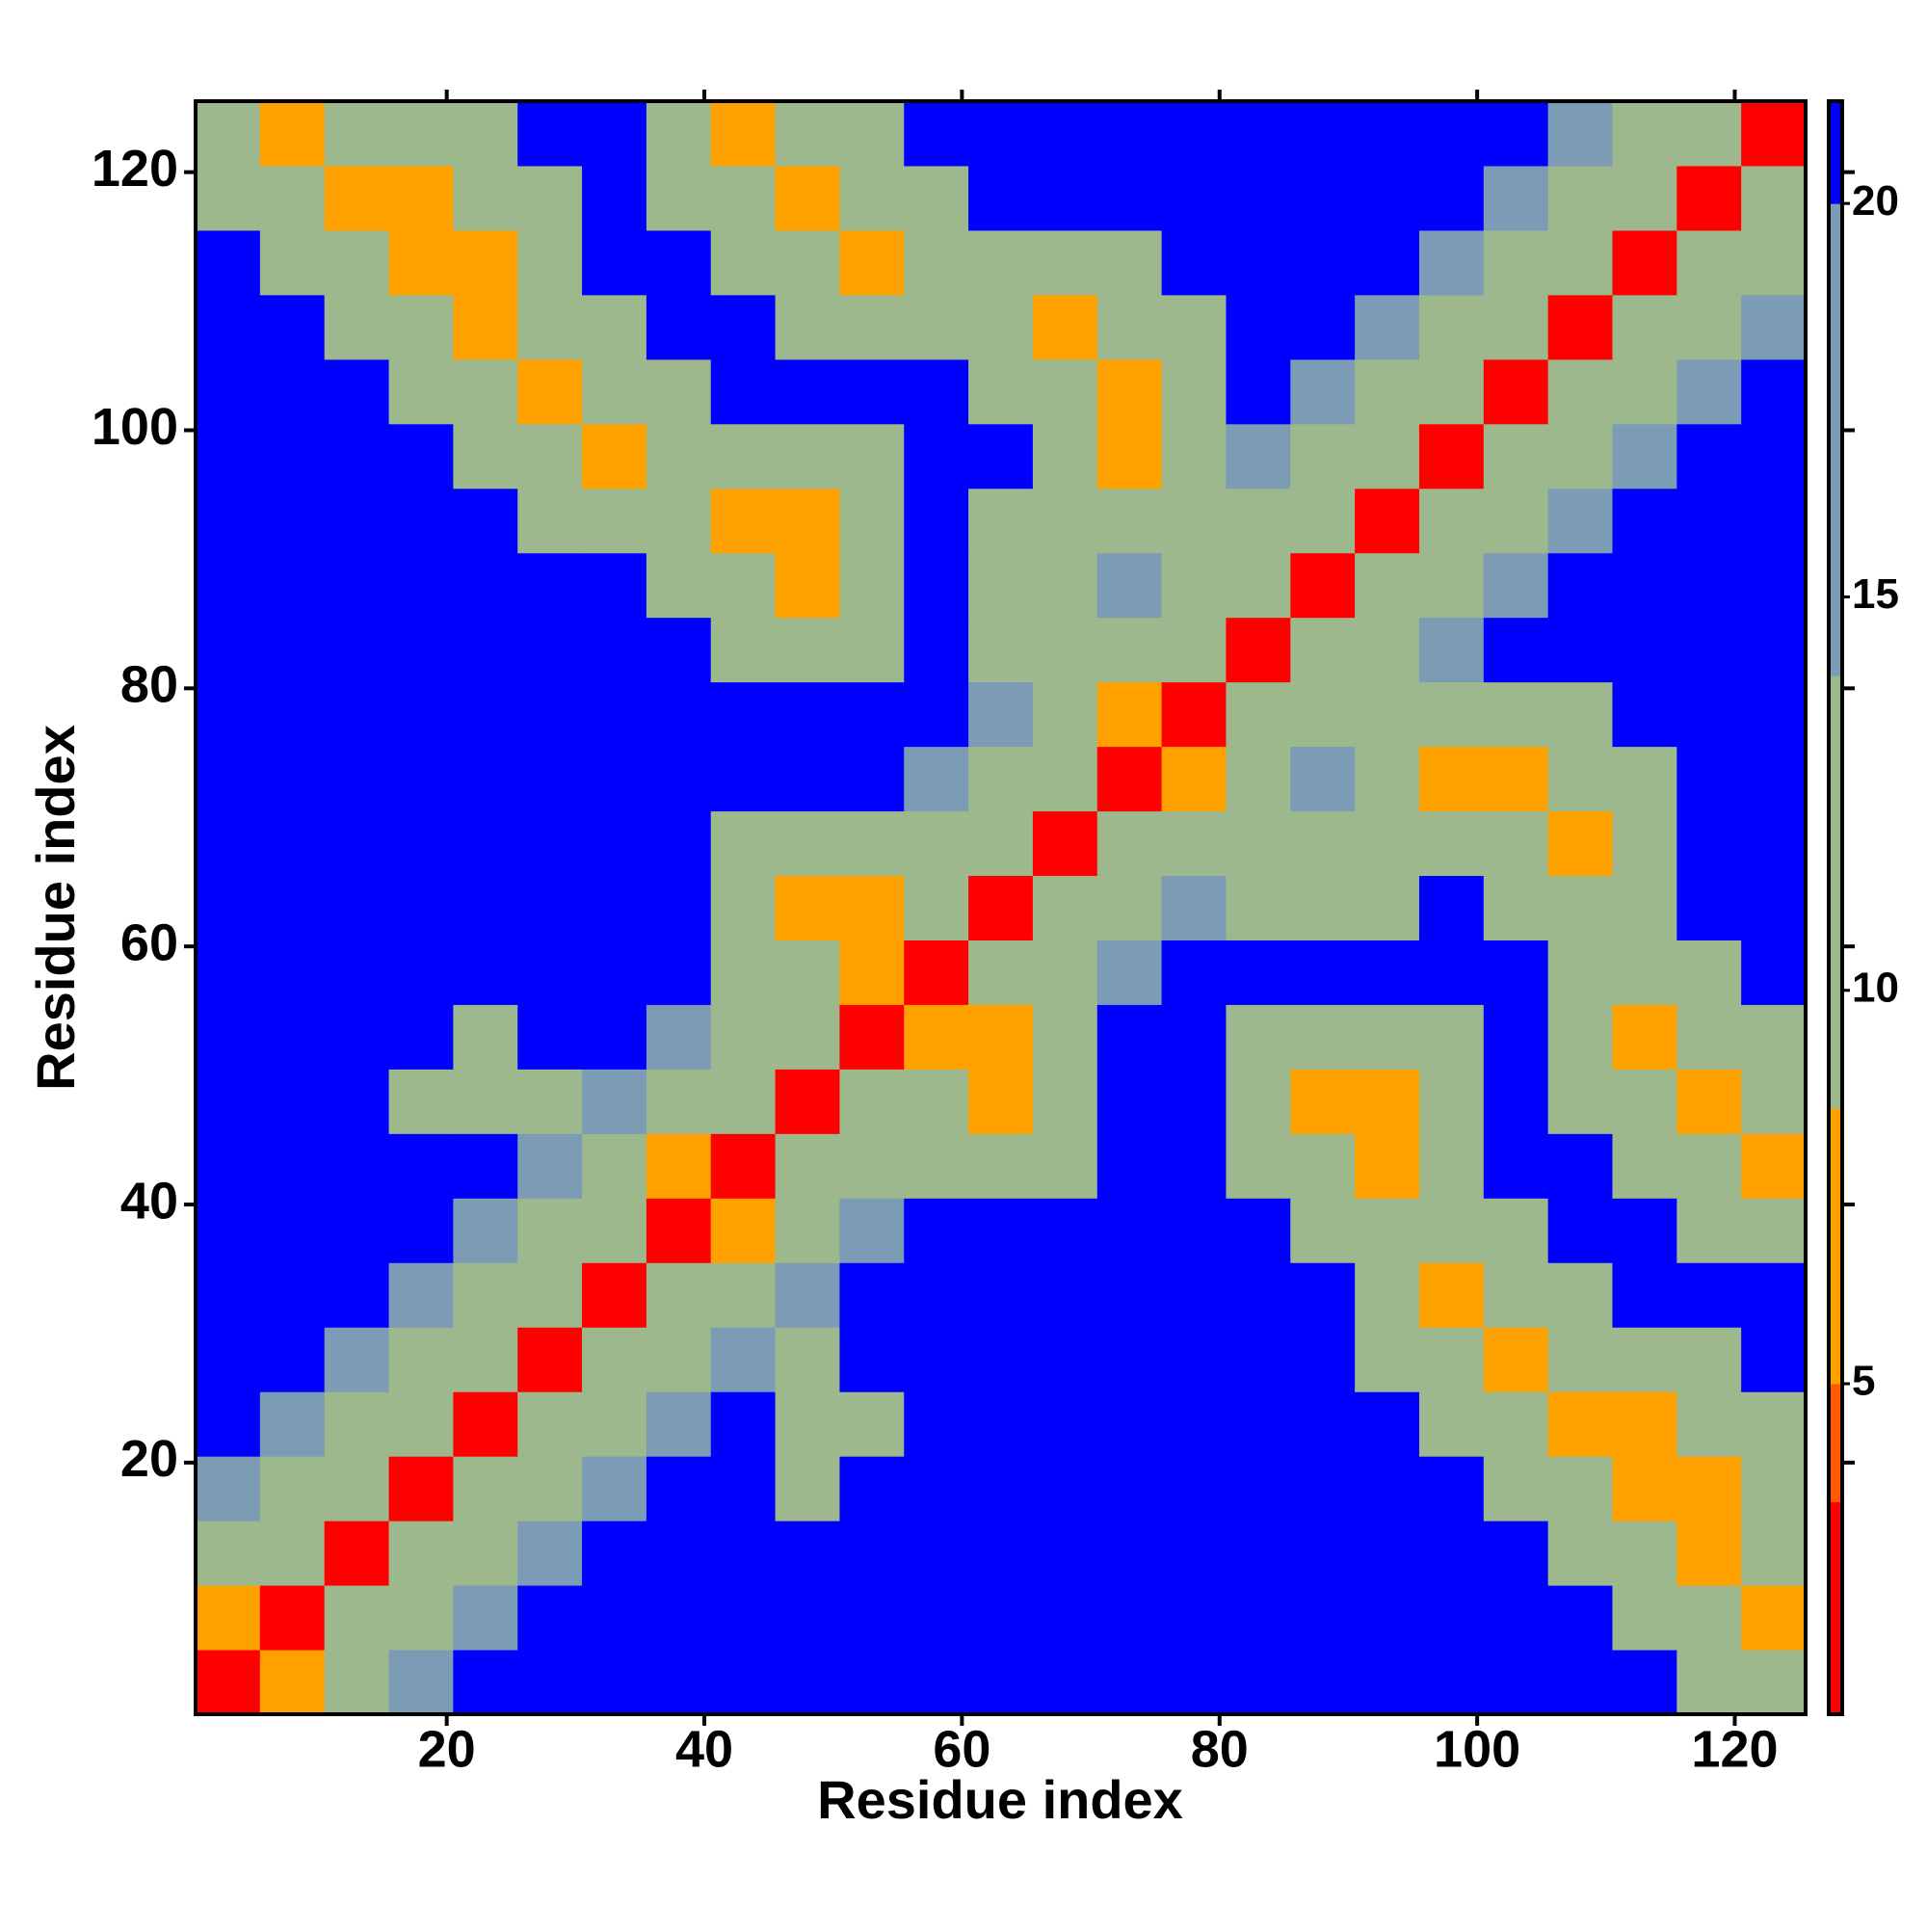 The height and width of the screenshot is (1932, 1927). Describe the element at coordinates (1864, 1381) in the screenshot. I see `colorbar-tick-label: 5` at that location.